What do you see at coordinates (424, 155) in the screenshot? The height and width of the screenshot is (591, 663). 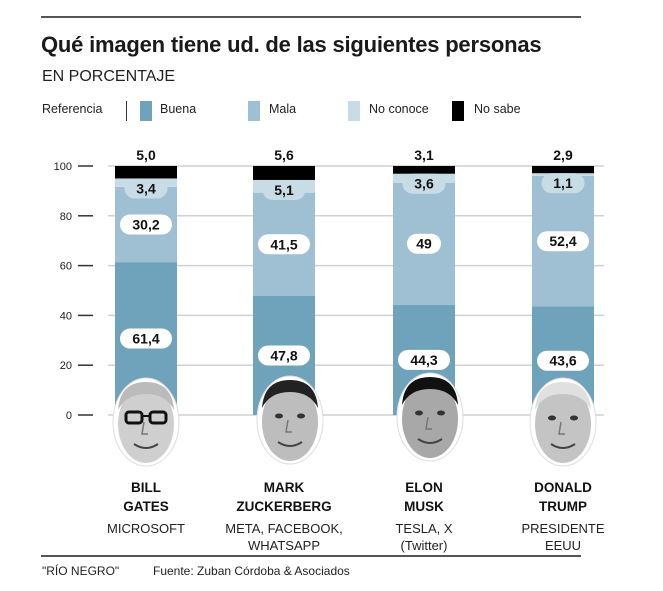 I see `value-label-no-sabe: 3,1` at bounding box center [424, 155].